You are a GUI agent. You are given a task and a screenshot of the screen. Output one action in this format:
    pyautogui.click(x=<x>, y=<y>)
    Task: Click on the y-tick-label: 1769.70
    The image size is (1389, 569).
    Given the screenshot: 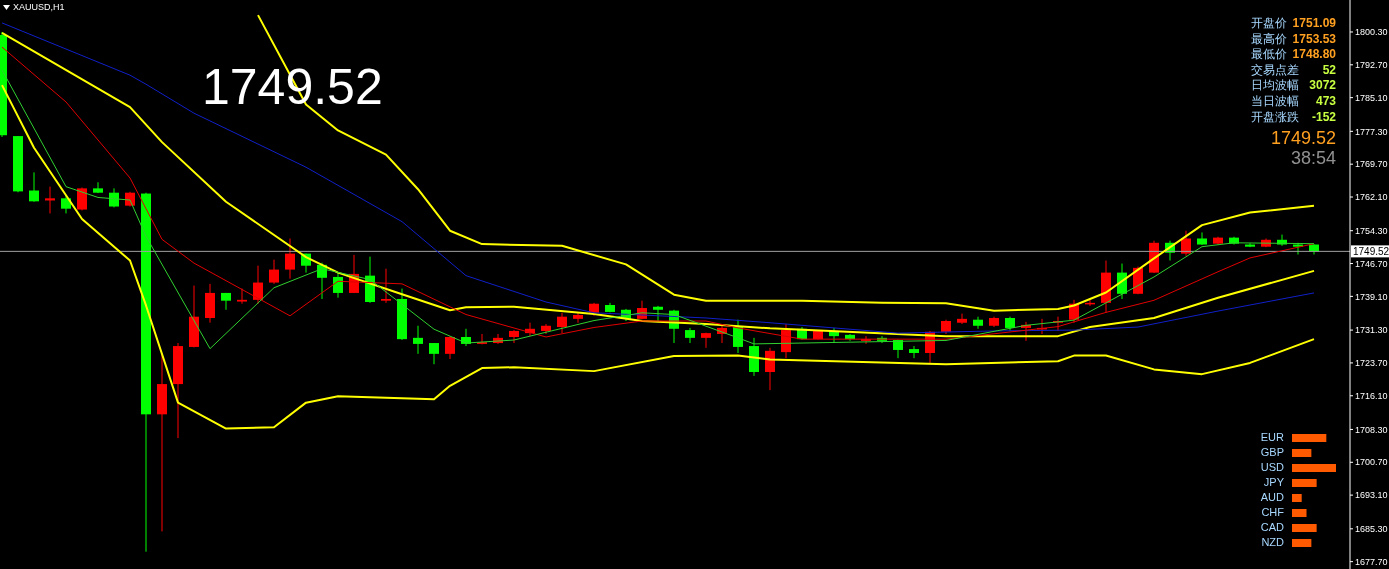 What is the action you would take?
    pyautogui.click(x=1371, y=164)
    